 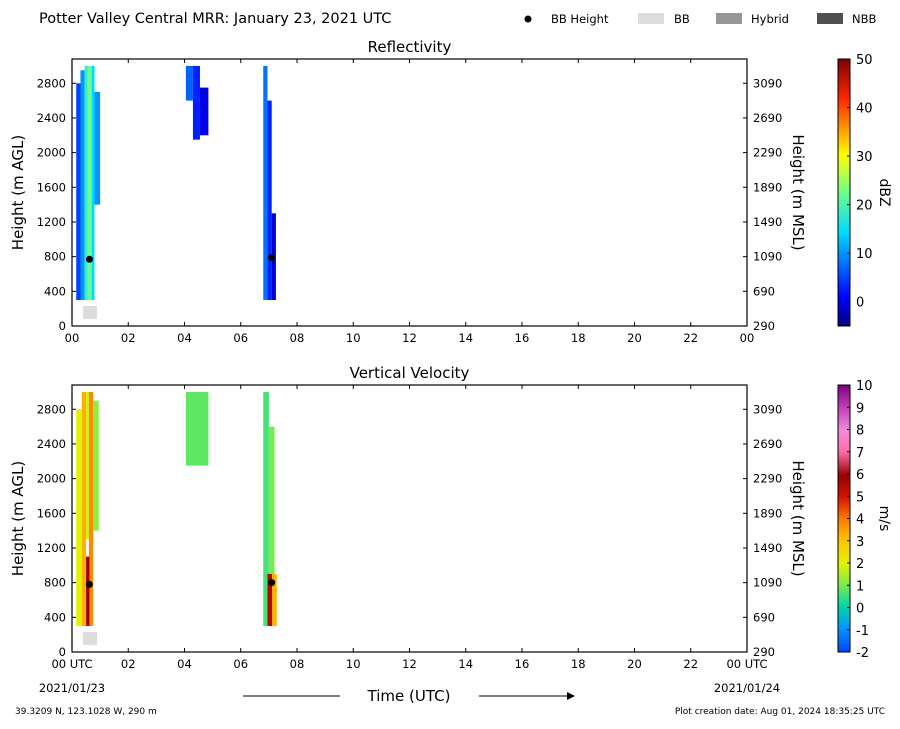 I want to click on legend-bb-height-marker, so click(x=528, y=19).